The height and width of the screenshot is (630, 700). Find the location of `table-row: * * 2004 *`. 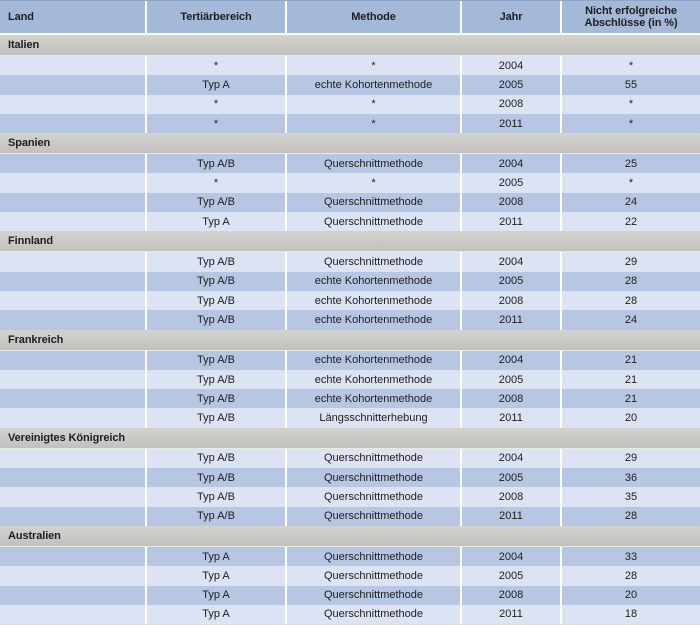

table-row: * * 2004 * is located at coordinates (350, 66).